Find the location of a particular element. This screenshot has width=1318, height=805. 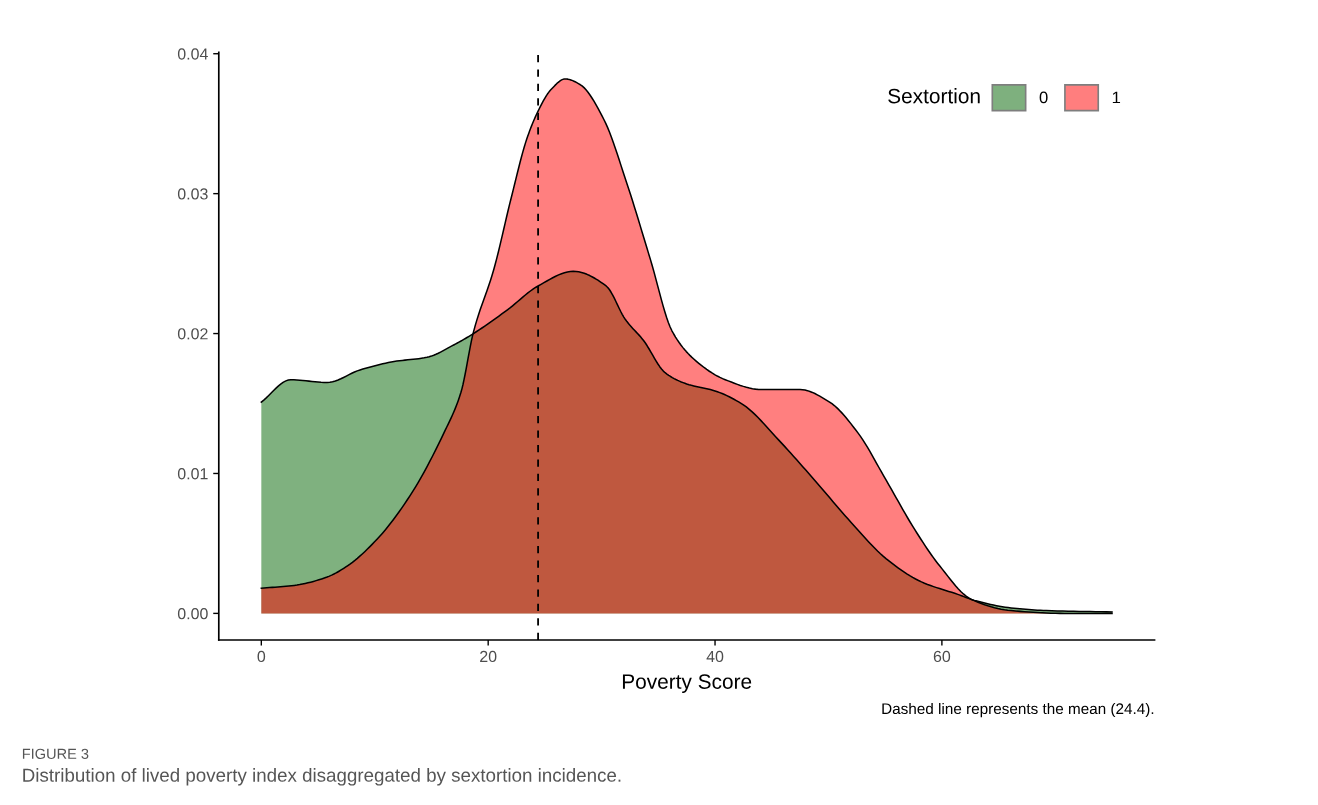

x-tick-label: 20 is located at coordinates (488, 656).